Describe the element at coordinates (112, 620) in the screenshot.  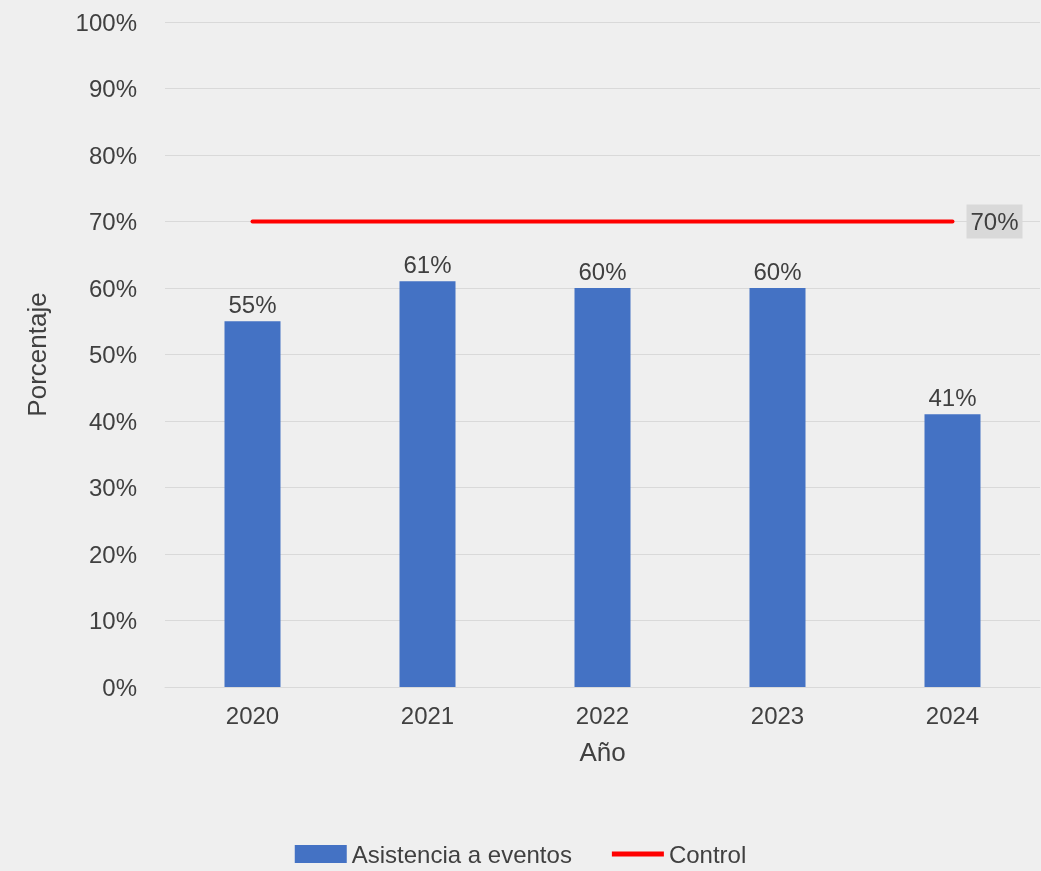
I see `y-tick-label: 10%` at that location.